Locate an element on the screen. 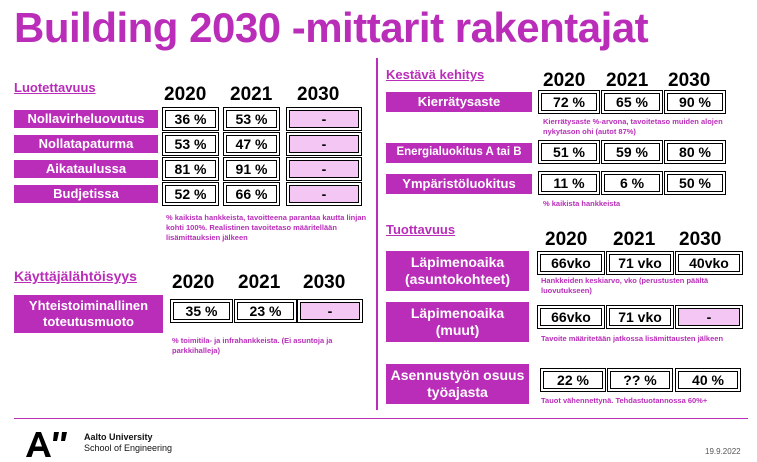 The width and height of the screenshot is (757, 462). row-label-line: (muut) is located at coordinates (457, 330).